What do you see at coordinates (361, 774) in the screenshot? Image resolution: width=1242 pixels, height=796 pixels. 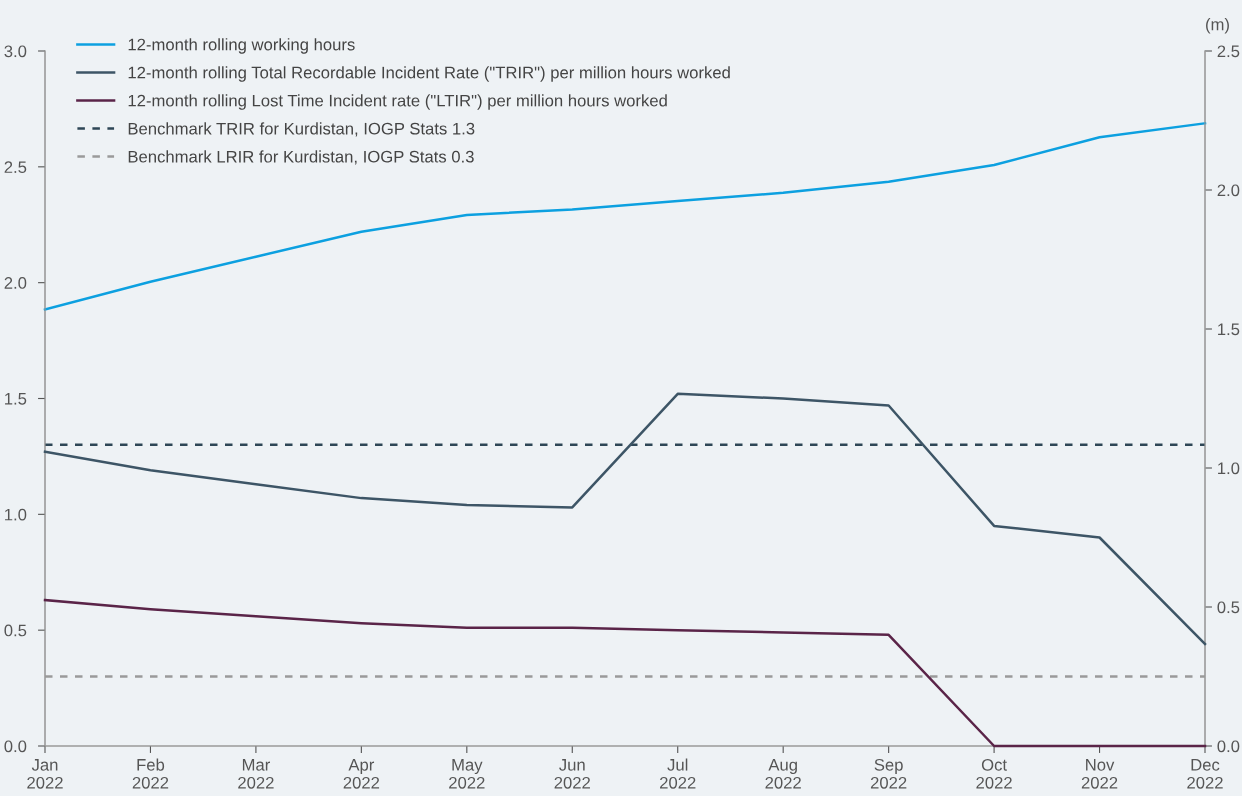 I see `x-tick-label: Apr 2022` at bounding box center [361, 774].